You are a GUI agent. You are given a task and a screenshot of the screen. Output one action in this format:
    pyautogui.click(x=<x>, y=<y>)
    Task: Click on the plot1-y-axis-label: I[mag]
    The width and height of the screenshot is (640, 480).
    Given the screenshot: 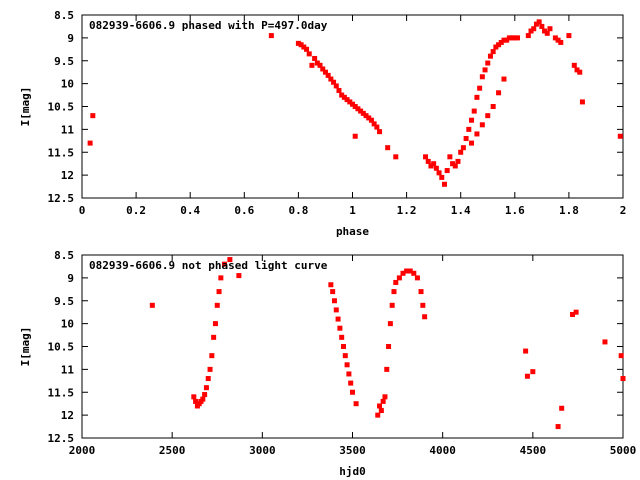 What is the action you would take?
    pyautogui.click(x=25, y=107)
    